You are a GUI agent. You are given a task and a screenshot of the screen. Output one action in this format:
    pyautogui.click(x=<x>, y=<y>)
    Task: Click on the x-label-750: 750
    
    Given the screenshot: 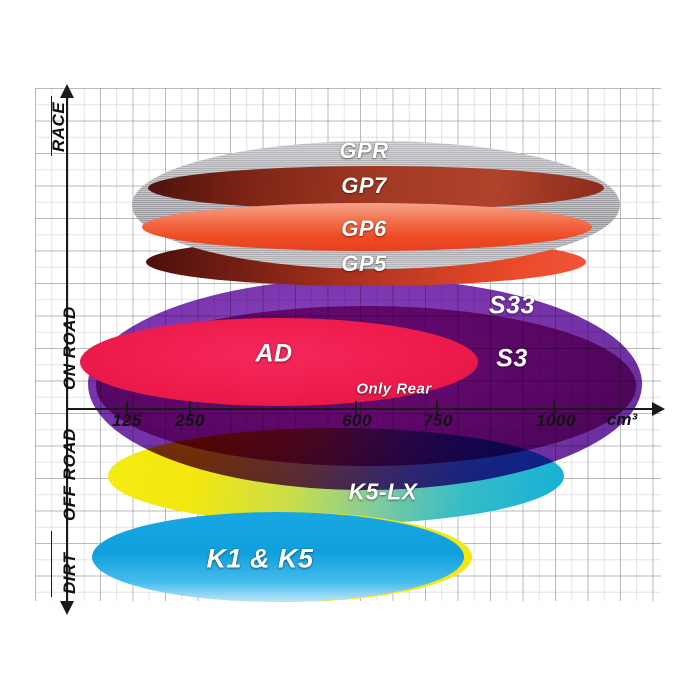 What is the action you would take?
    pyautogui.click(x=438, y=420)
    